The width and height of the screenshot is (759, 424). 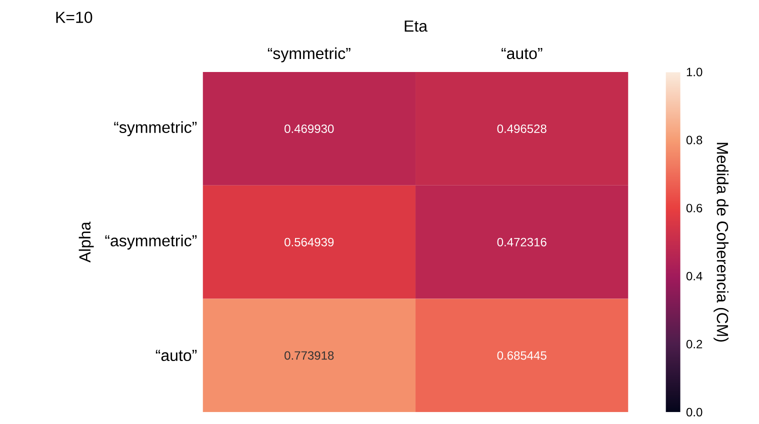 What do you see at coordinates (694, 140) in the screenshot?
I see `color-bar-label: 0.8` at bounding box center [694, 140].